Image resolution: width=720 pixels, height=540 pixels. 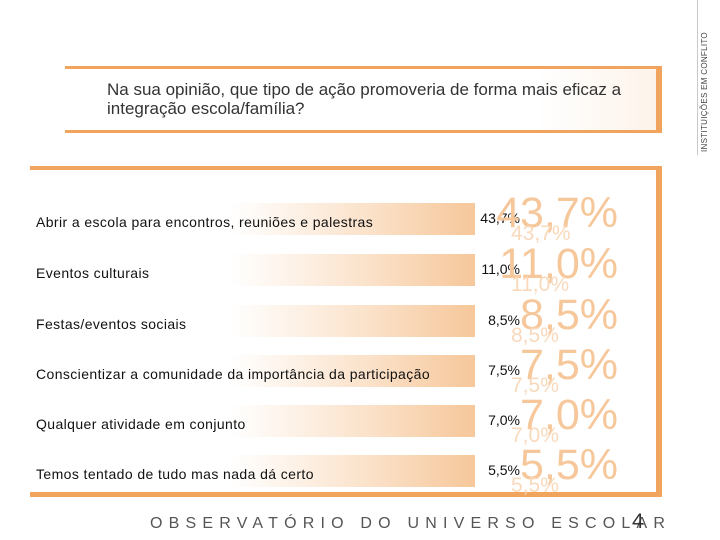 I want to click on answer-label: Festas/eventos sociais, so click(x=111, y=324).